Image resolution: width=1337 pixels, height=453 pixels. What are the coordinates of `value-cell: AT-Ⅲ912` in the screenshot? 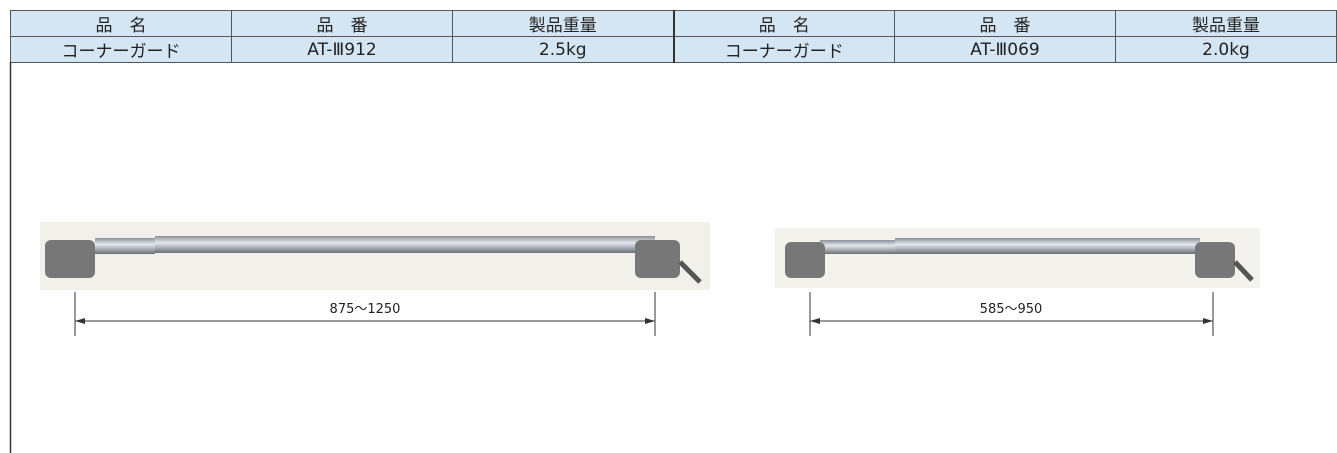 It's located at (342, 49).